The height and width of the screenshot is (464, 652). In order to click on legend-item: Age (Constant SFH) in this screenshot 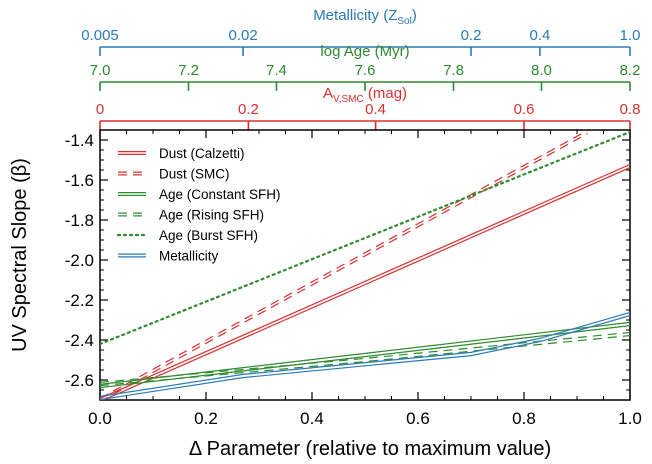, I will do `click(199, 194)`.